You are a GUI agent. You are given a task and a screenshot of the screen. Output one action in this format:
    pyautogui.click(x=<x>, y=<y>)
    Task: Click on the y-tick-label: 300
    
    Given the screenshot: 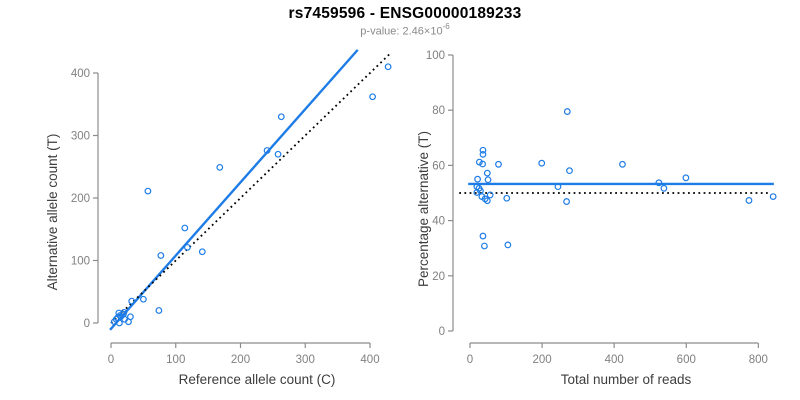 What is the action you would take?
    pyautogui.click(x=80, y=137)
    